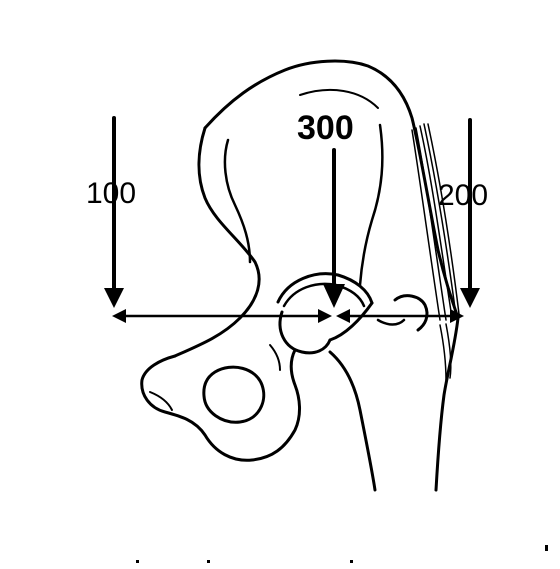  I want to click on left-force-label: 100, so click(111, 193).